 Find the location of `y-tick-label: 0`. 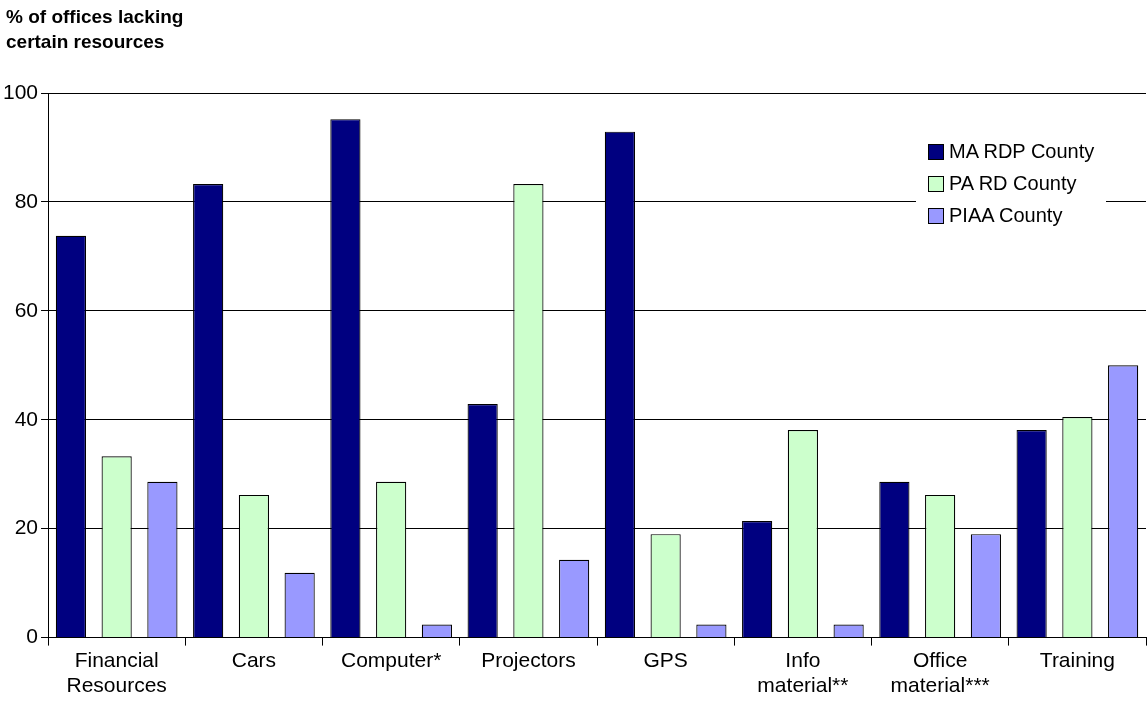

y-tick-label: 0 is located at coordinates (32, 636).